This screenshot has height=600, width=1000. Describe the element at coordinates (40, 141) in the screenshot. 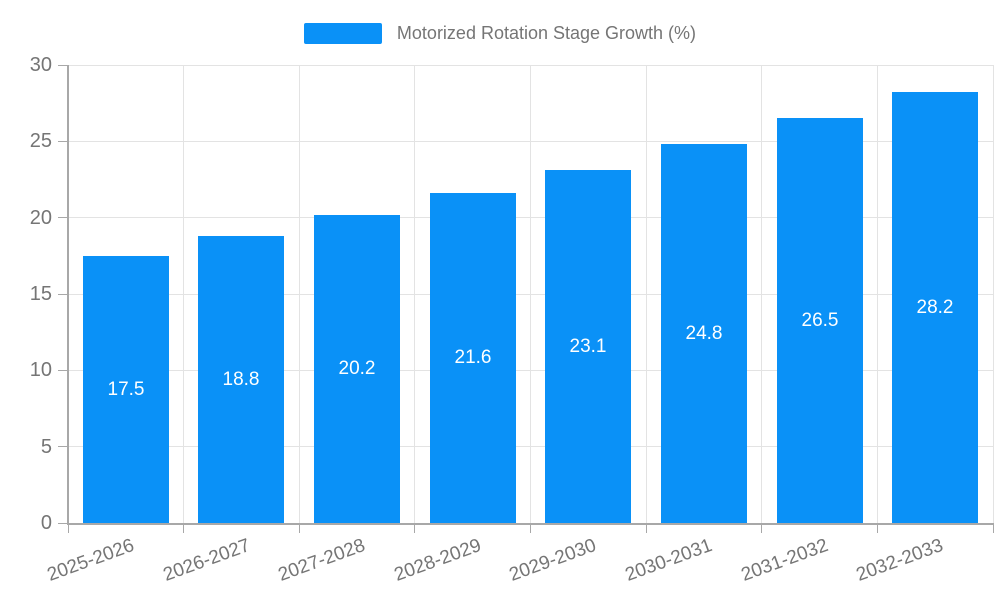

I see `y-tick-label: 25` at that location.